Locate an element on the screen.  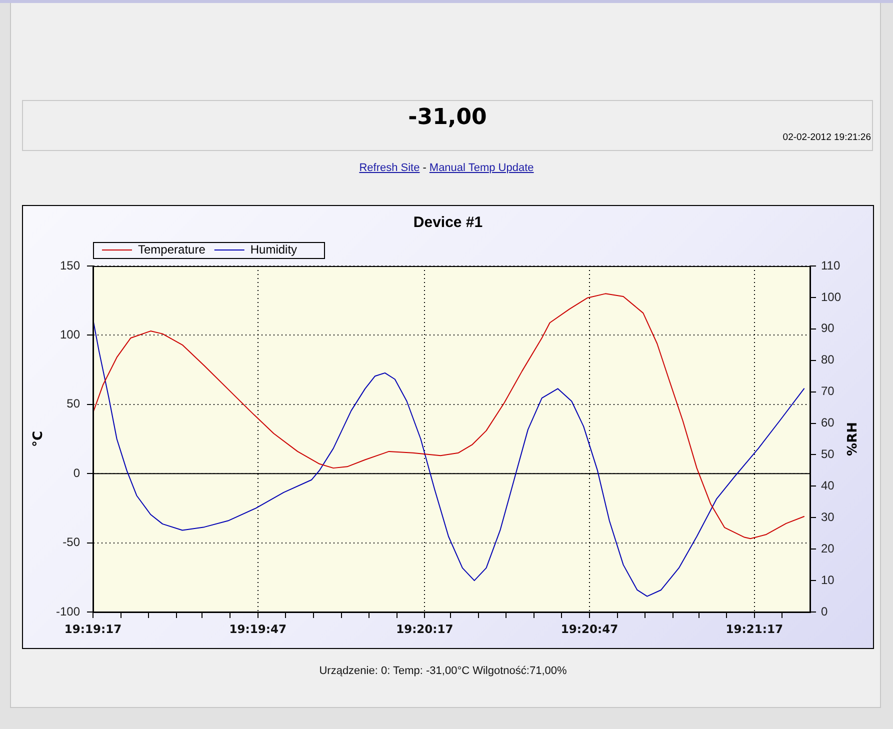
y2-tick-label: 70 is located at coordinates (828, 391).